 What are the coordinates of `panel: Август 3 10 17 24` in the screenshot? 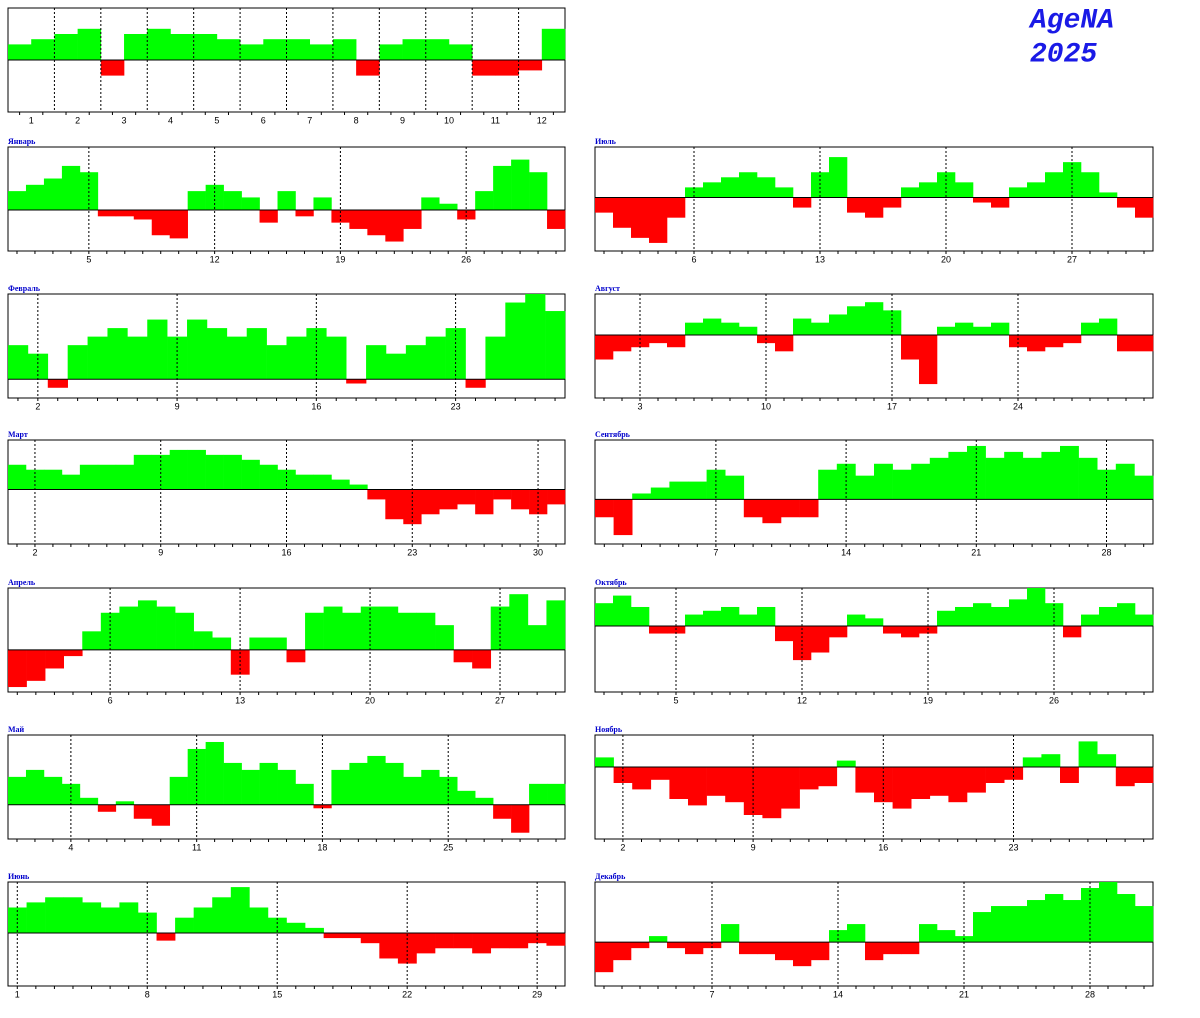 It's located at (874, 347).